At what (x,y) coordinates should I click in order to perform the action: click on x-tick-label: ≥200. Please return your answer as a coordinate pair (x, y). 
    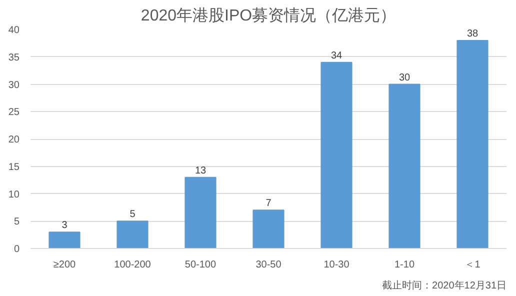
    Looking at the image, I should click on (64, 265).